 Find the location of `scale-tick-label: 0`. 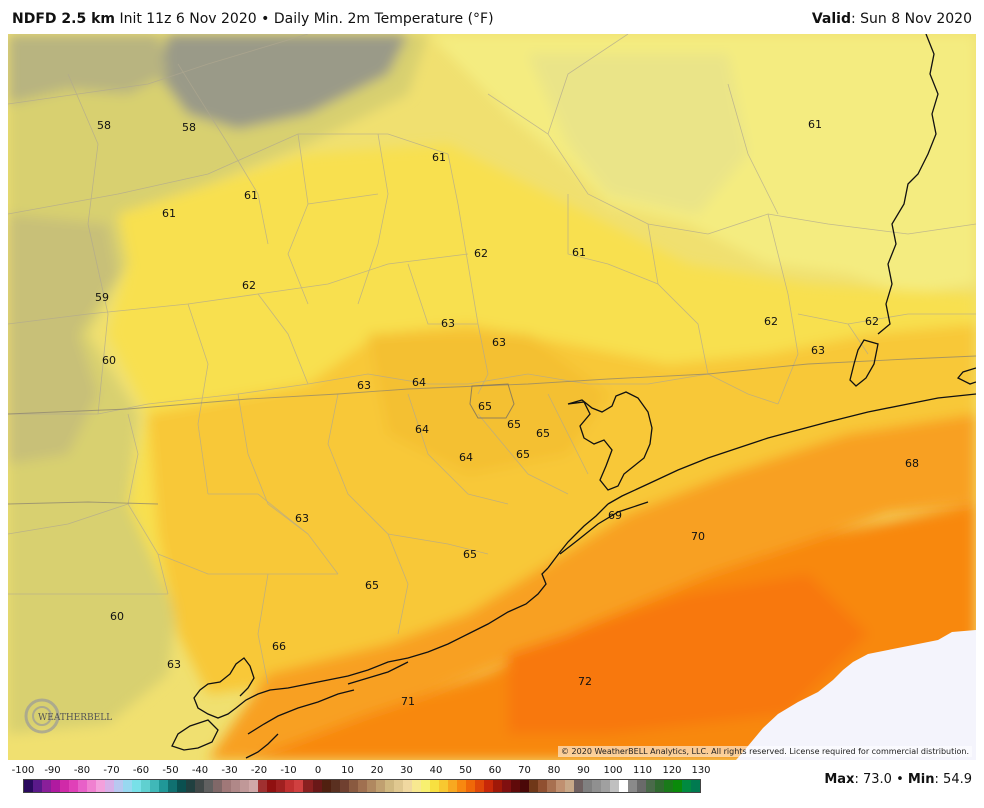

scale-tick-label: 0 is located at coordinates (318, 770).